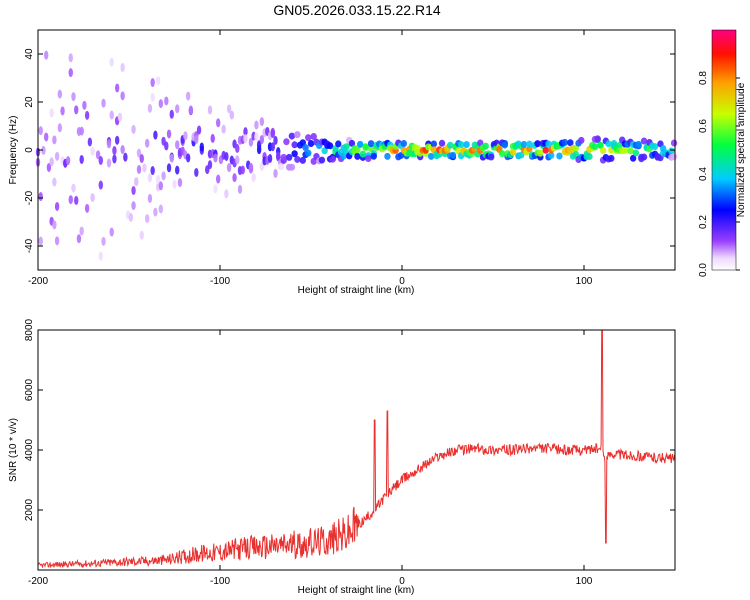 This screenshot has width=750, height=600. What do you see at coordinates (356, 590) in the screenshot?
I see `snr-x-label: Height of straight line (km)` at bounding box center [356, 590].